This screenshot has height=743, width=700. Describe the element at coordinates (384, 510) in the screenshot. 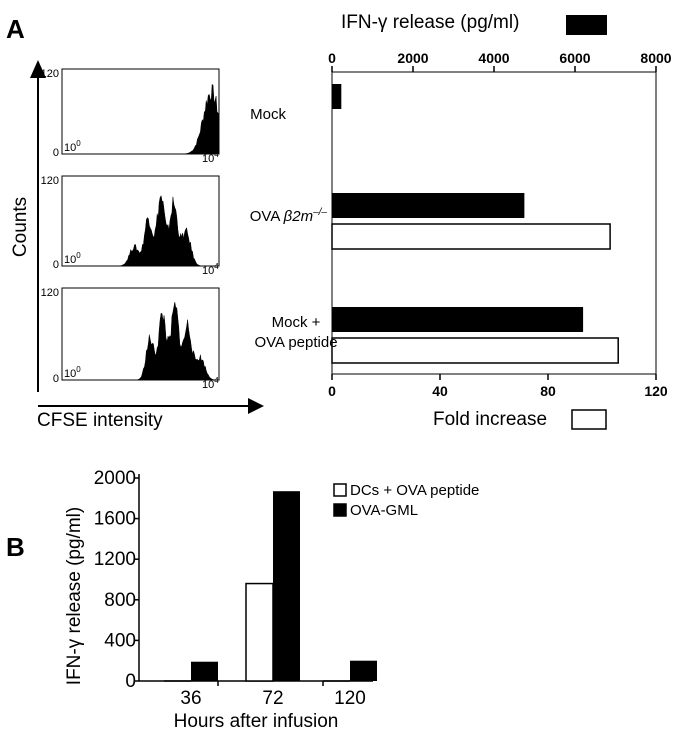

I see `legend-label-ova-gml: OVA-GML` at that location.